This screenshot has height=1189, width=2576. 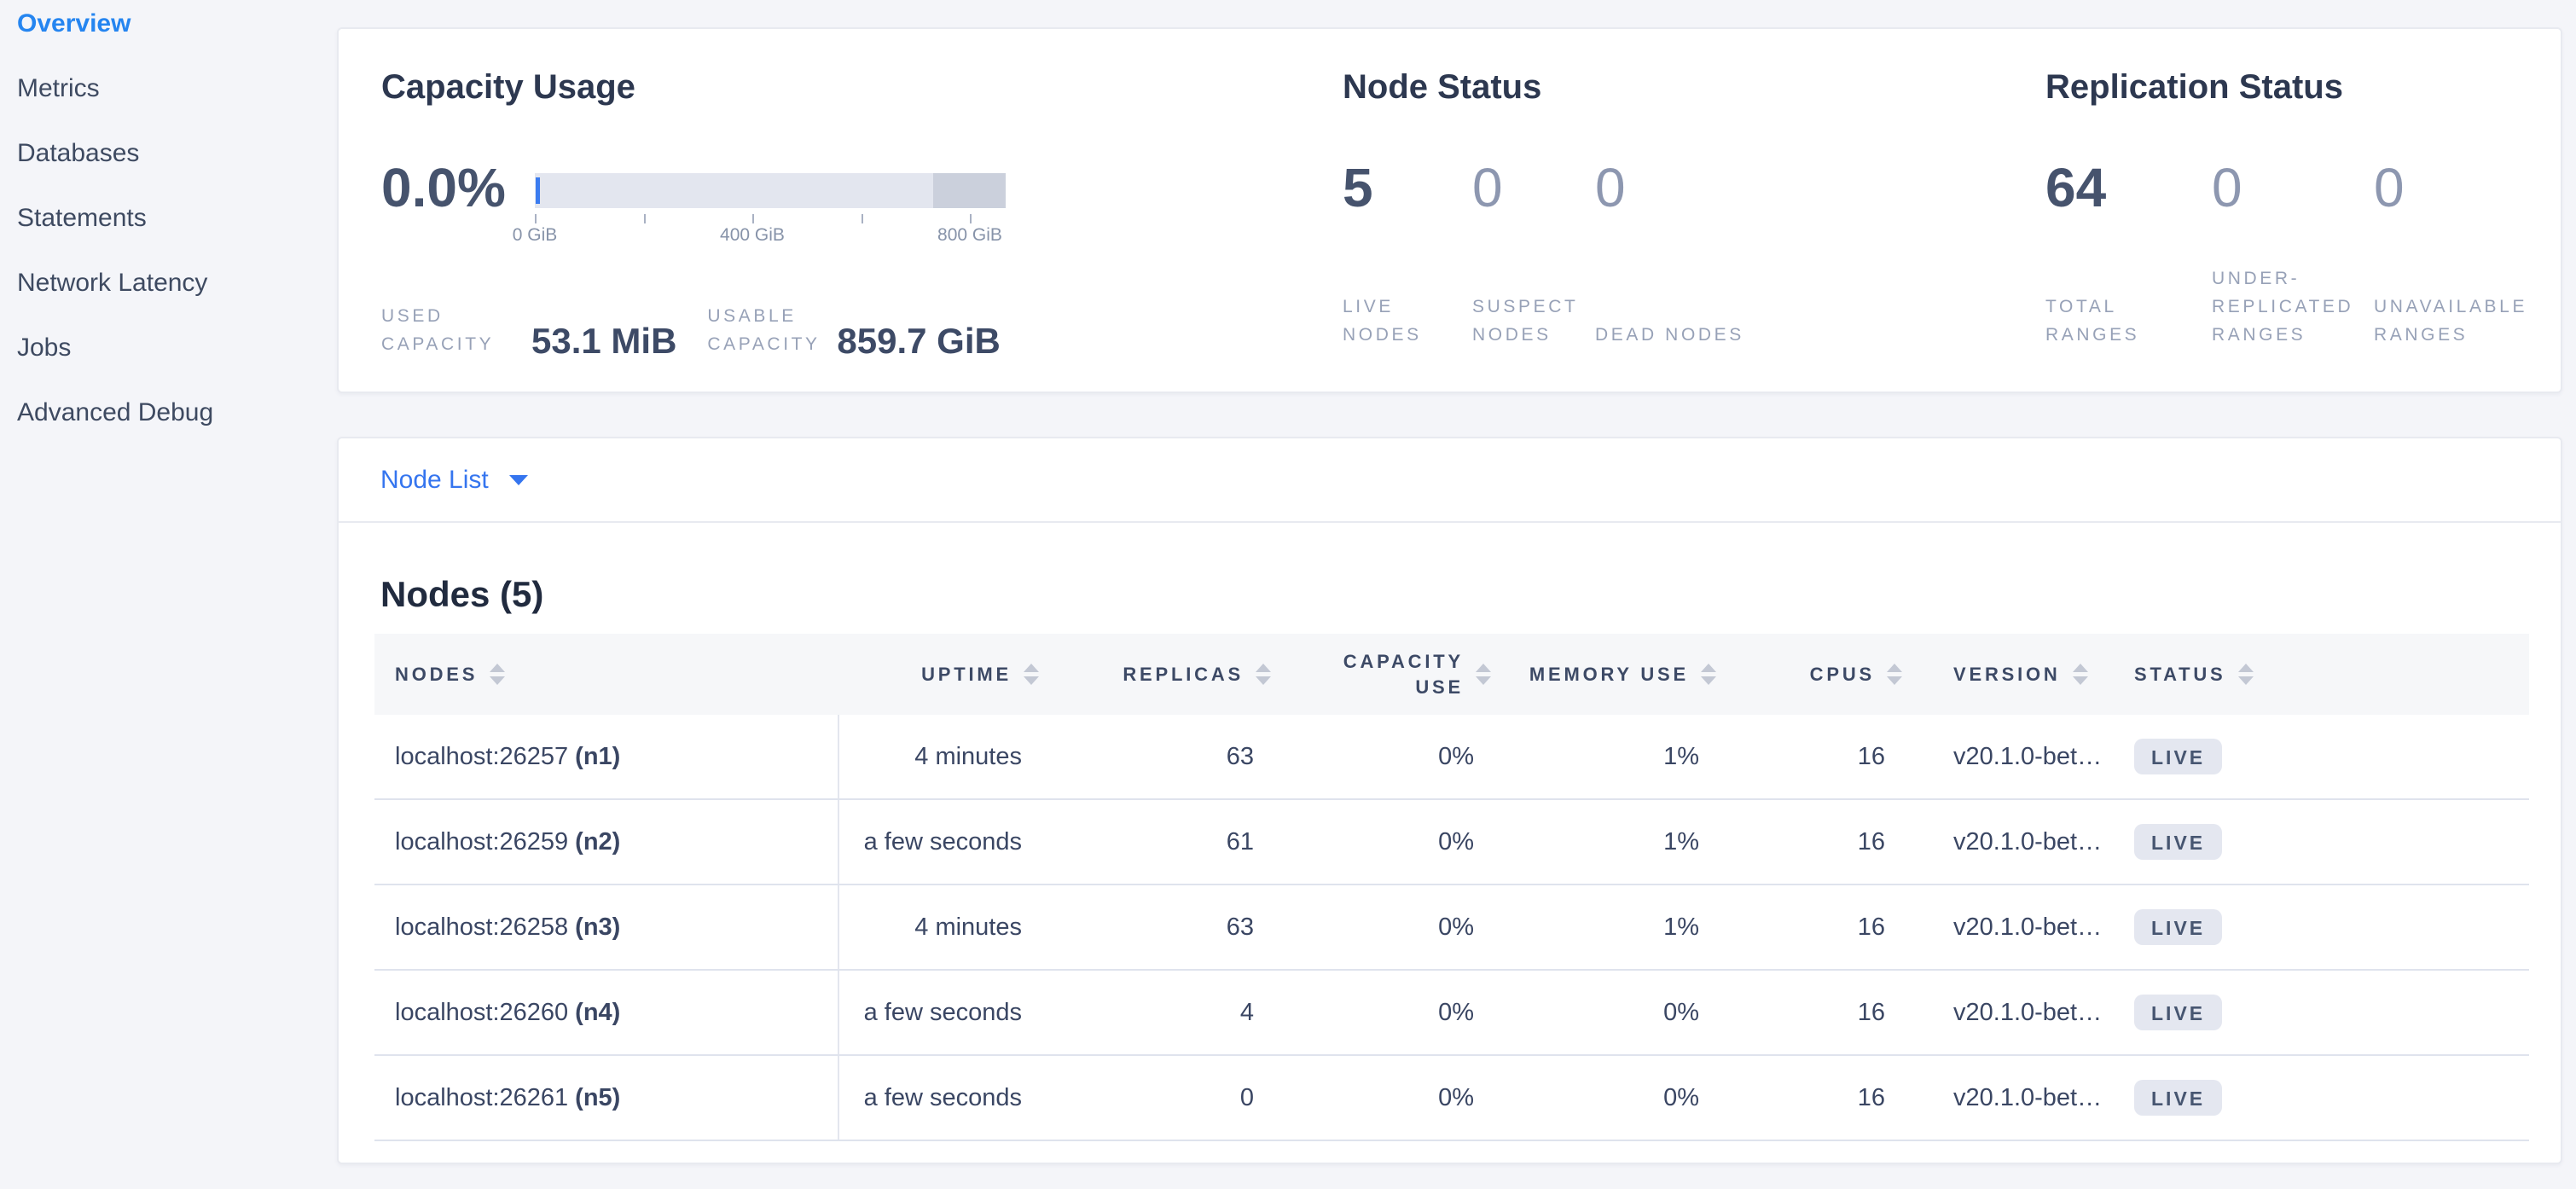 I want to click on axis-label-400: 400 GiB, so click(x=752, y=235).